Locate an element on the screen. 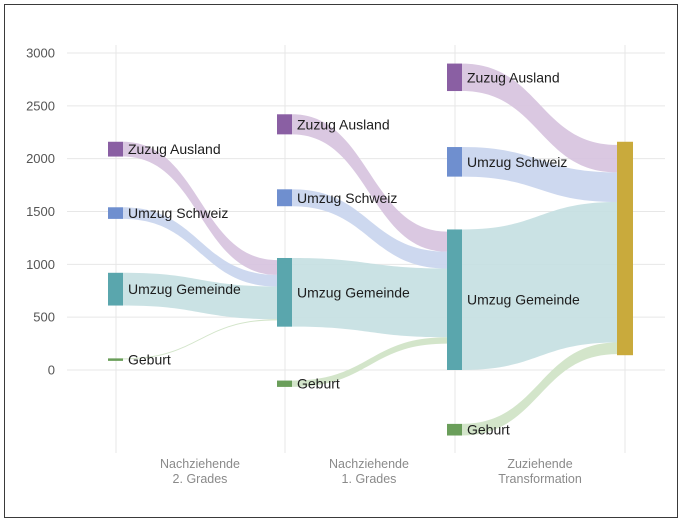 Image resolution: width=682 pixels, height=522 pixels. y-tick-label: 2500 is located at coordinates (40, 105).